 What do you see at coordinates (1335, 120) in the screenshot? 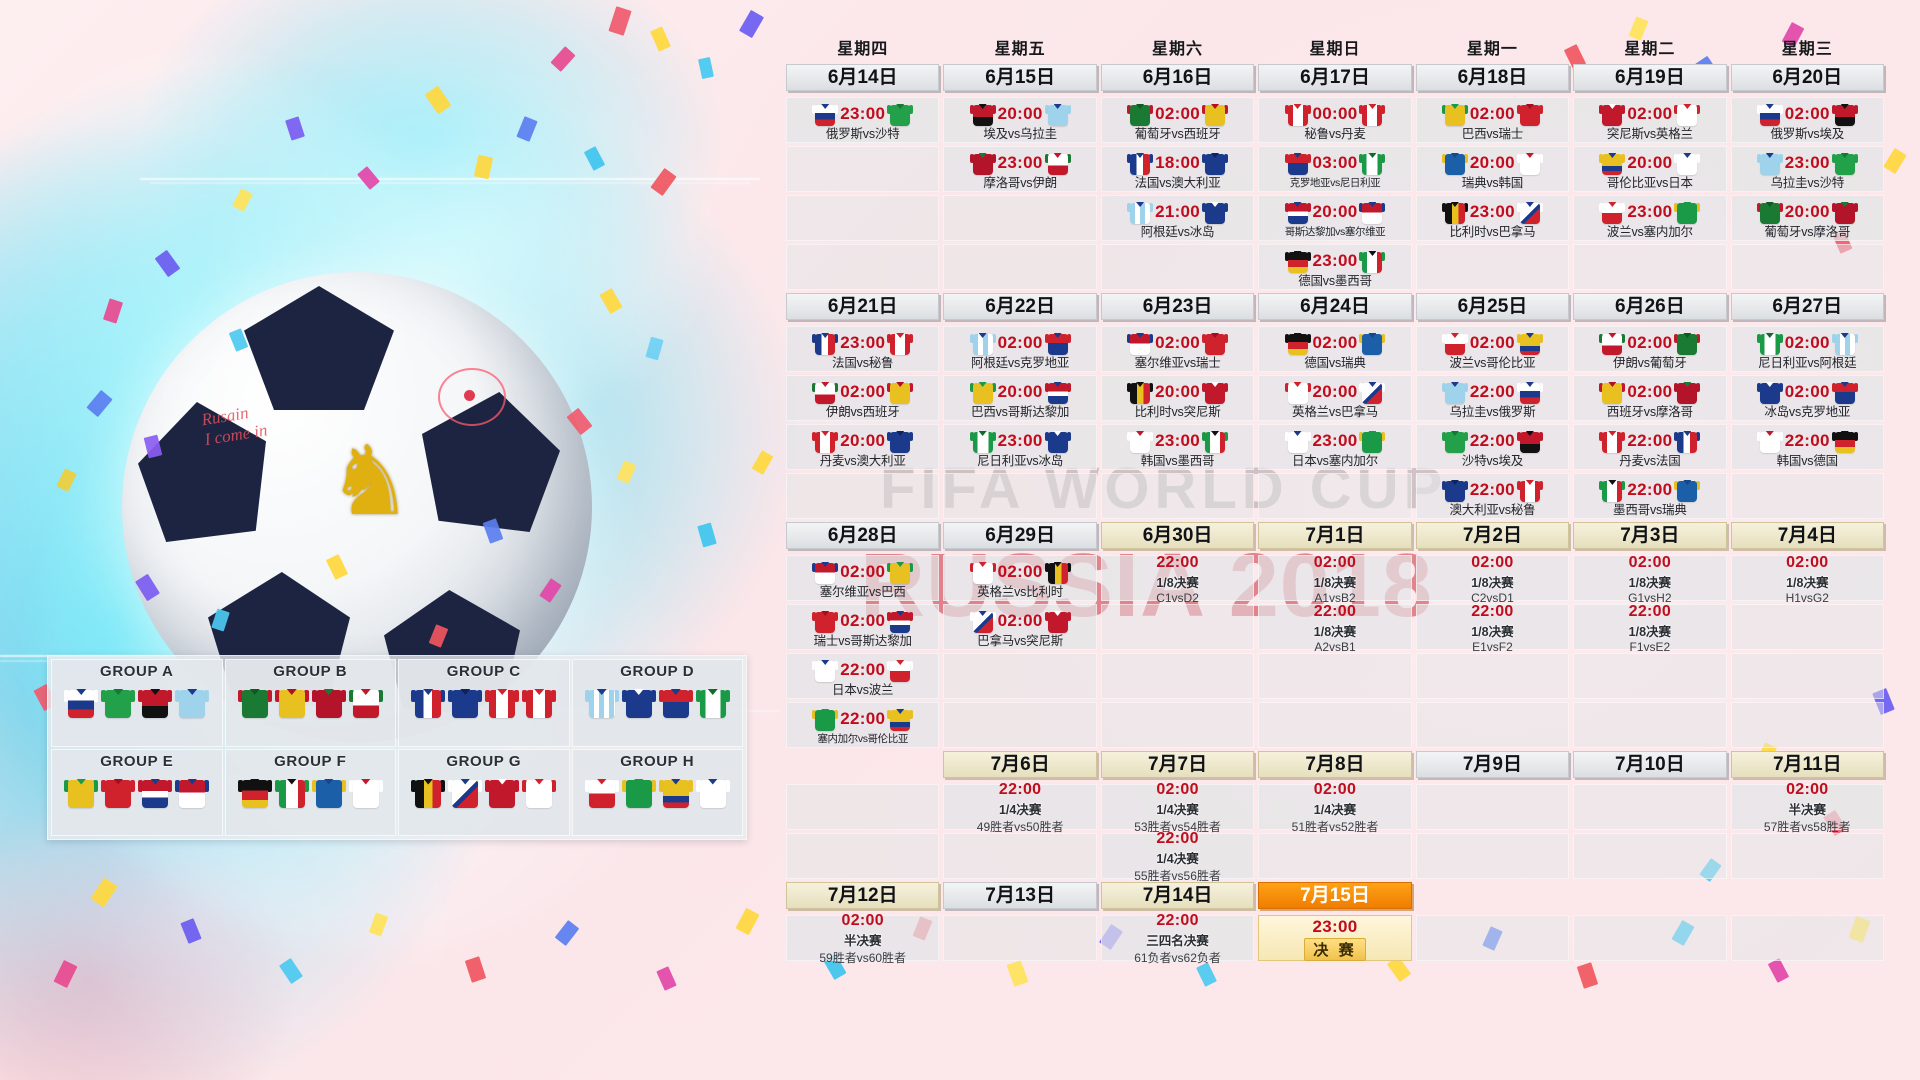
I see `match-cell: 00:00 秘鲁vs丹麦` at bounding box center [1335, 120].